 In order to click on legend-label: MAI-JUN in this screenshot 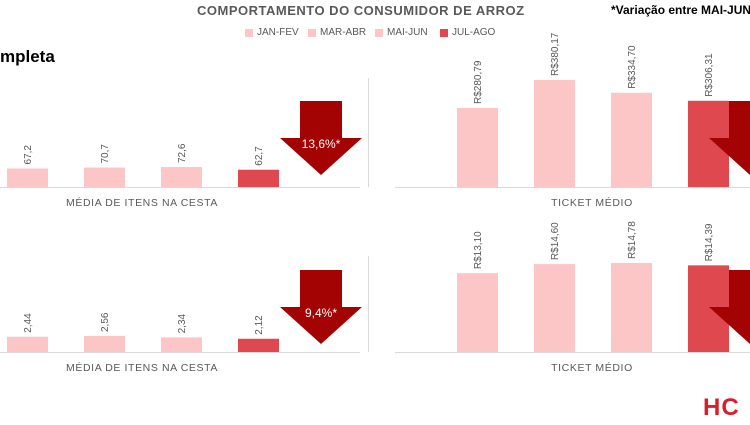, I will do `click(407, 32)`.